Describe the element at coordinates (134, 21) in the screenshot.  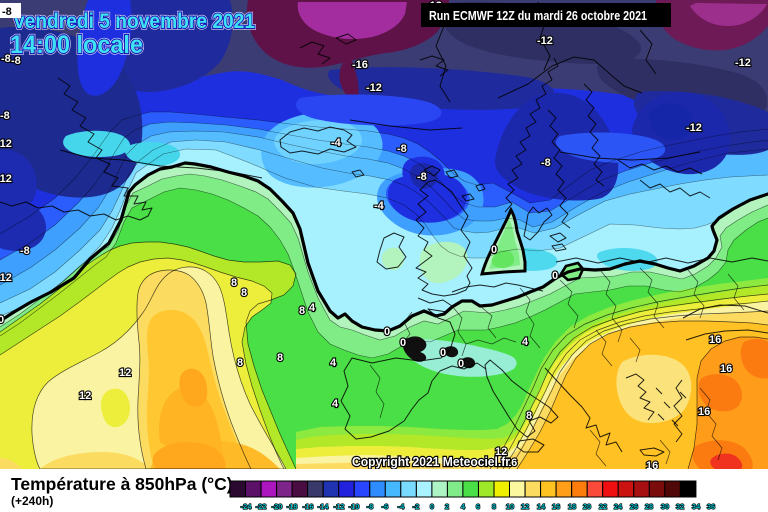
I see `svg-text: vendredi 5 novembre 2021` at that location.